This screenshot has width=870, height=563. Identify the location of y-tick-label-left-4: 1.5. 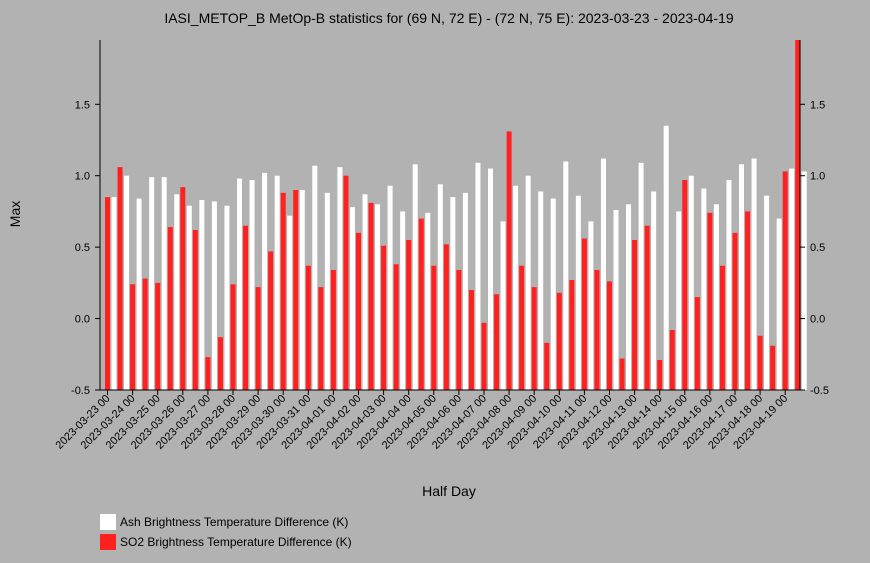
(82, 105).